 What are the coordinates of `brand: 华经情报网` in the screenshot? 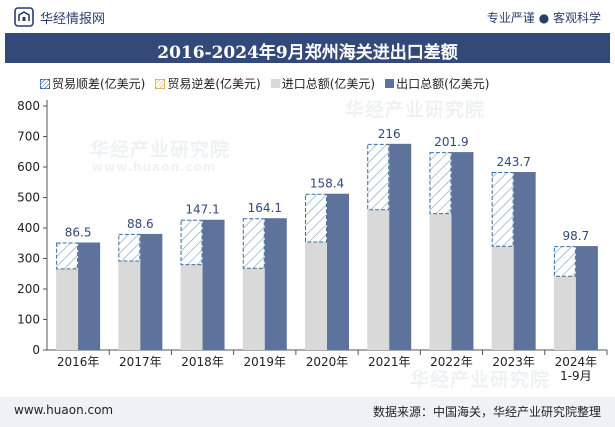 It's located at (59, 17).